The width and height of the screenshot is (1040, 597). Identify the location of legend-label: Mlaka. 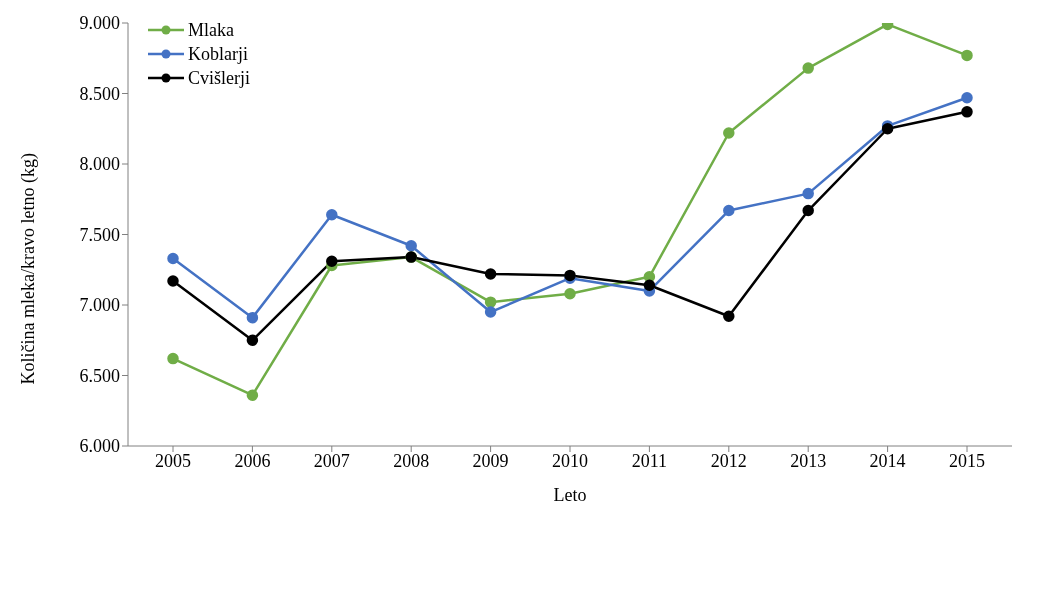
(211, 30).